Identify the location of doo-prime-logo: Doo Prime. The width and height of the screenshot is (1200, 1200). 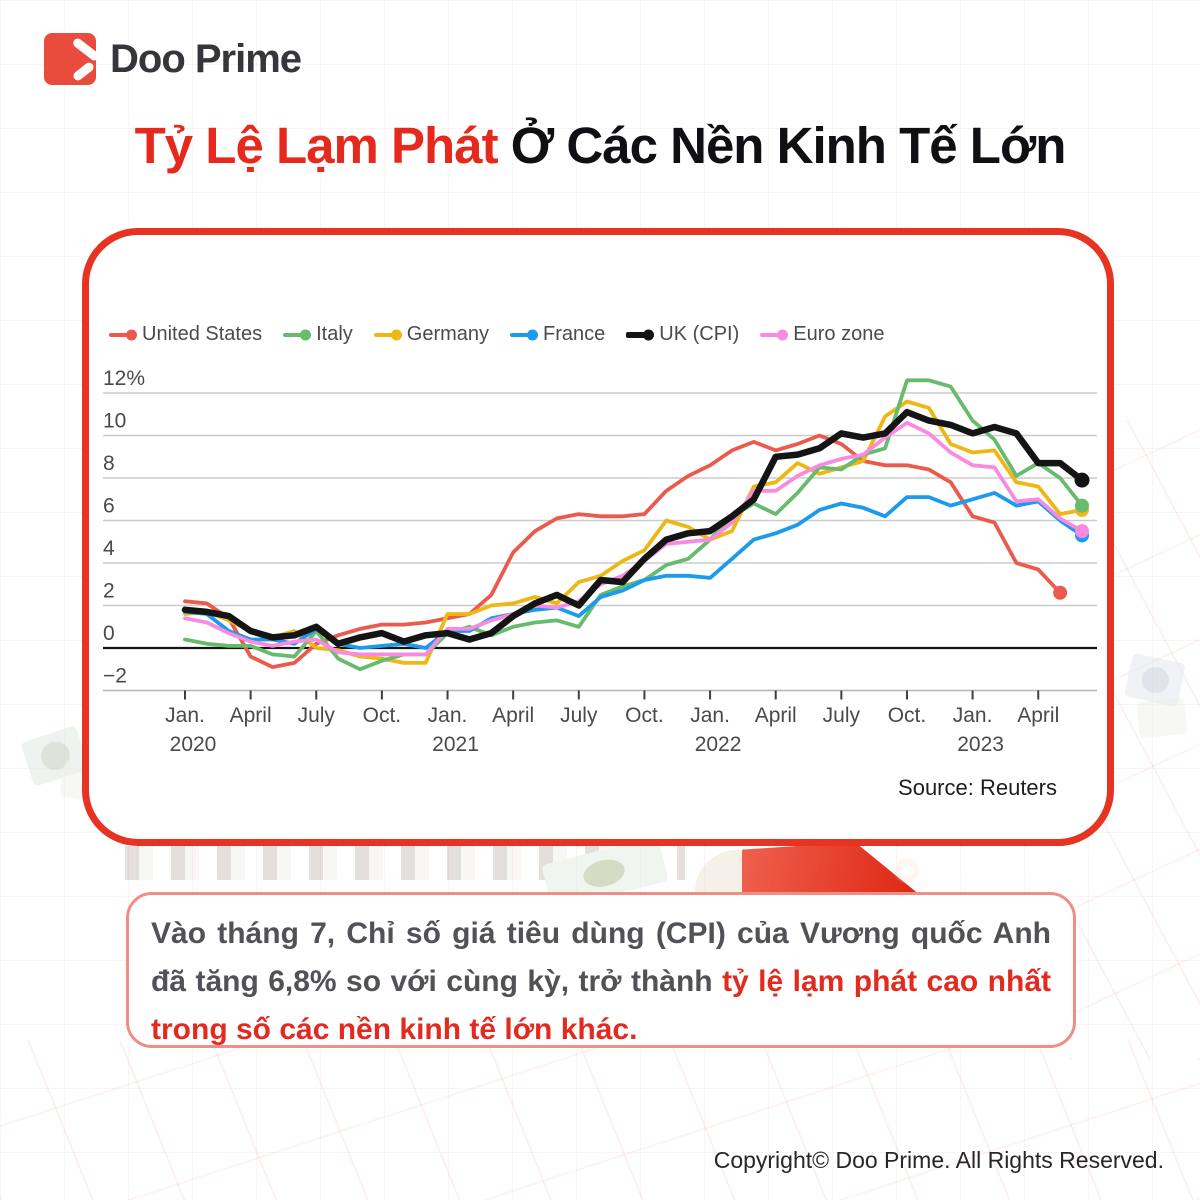
(173, 59).